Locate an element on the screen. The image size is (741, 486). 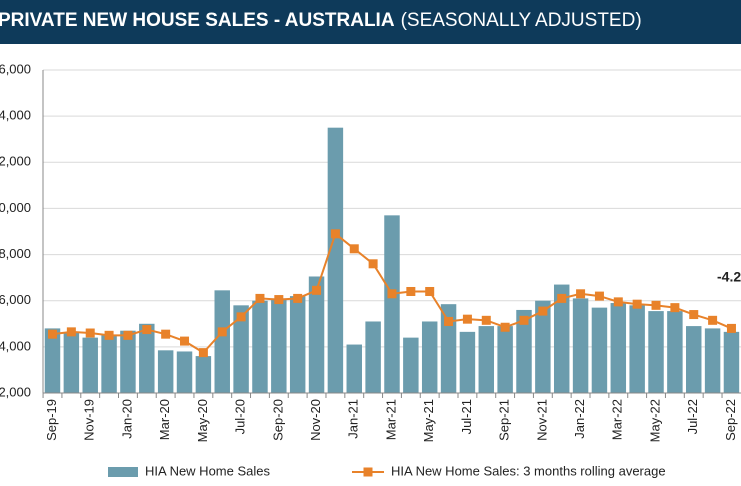
title-bar is located at coordinates (370, 22).